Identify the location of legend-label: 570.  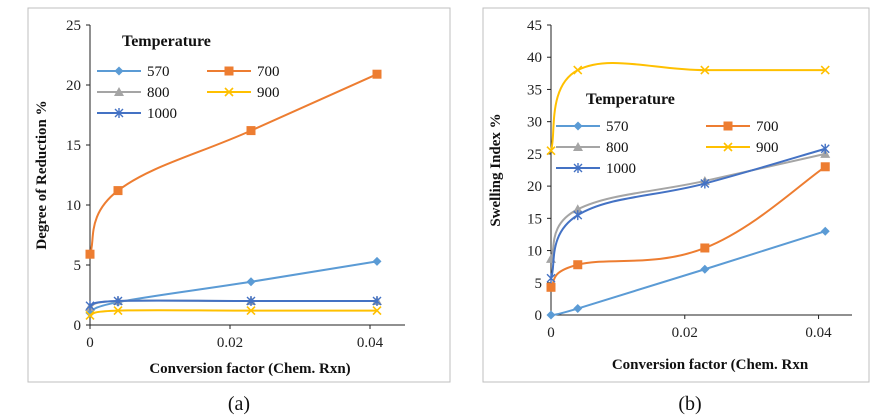
(158, 72).